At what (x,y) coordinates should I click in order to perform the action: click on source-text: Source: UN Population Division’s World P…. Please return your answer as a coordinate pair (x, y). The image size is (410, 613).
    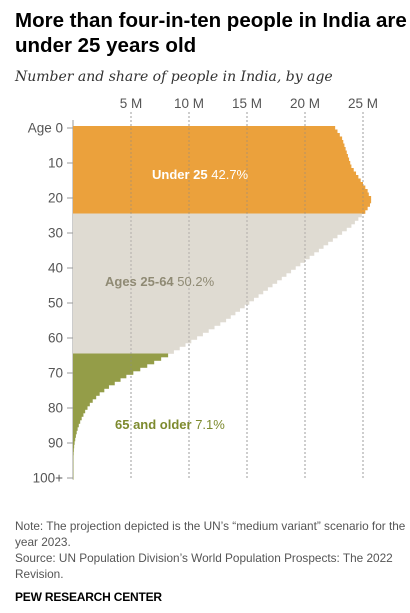
    Looking at the image, I should click on (204, 566).